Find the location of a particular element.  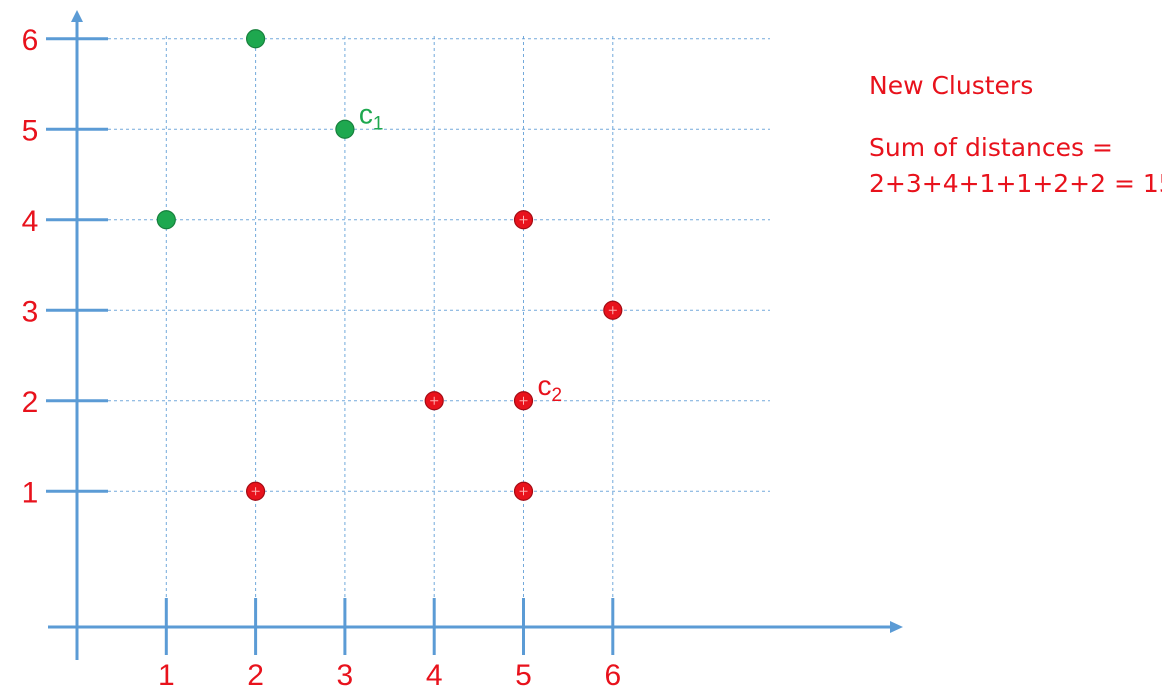

y-tick-label: 5 is located at coordinates (30, 130).